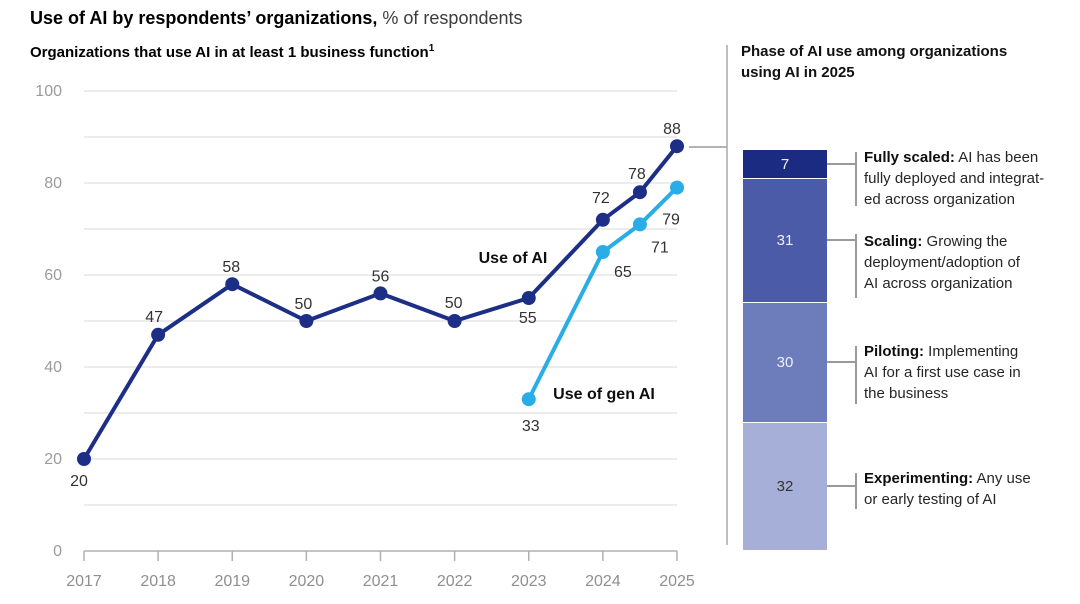 This screenshot has width=1080, height=604. Describe the element at coordinates (381, 581) in the screenshot. I see `x-axis-tick-label: 2021` at that location.